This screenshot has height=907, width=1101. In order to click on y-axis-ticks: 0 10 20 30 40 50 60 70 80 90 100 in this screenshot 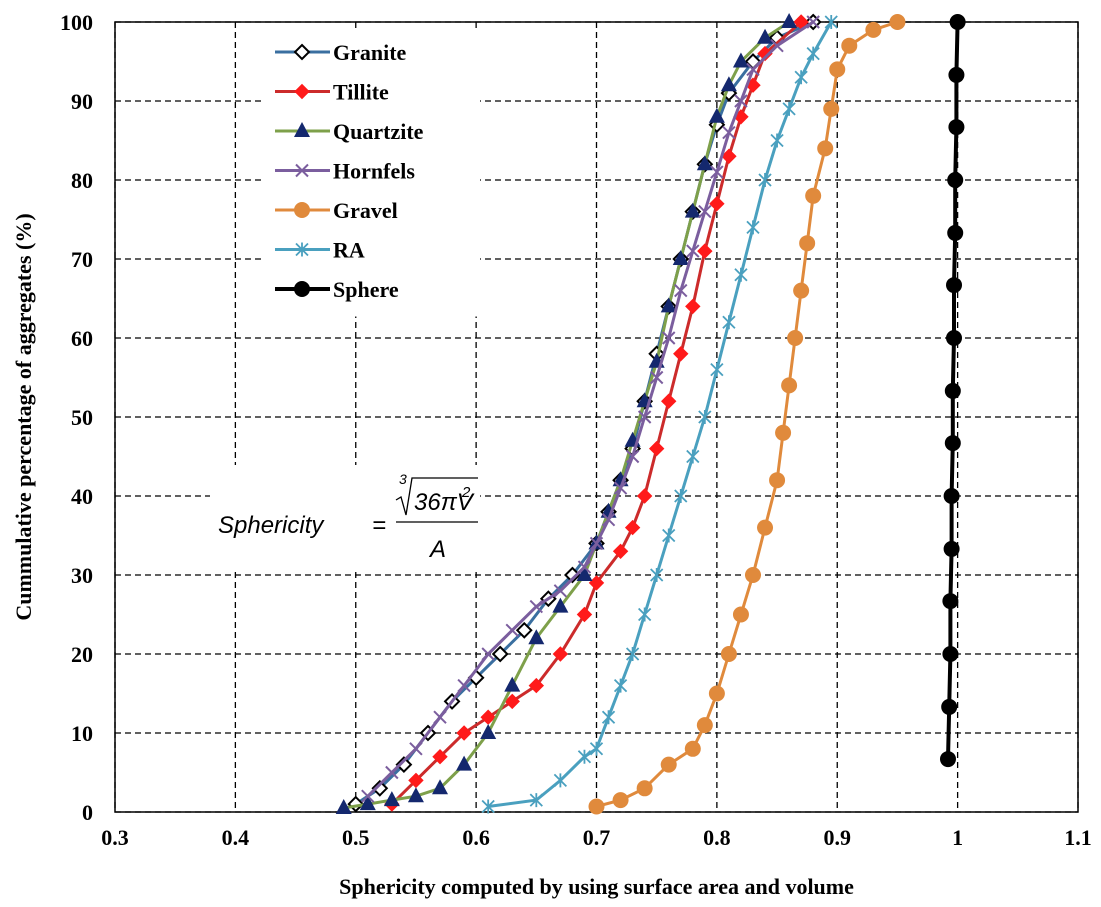, I will do `click(76, 417)`.